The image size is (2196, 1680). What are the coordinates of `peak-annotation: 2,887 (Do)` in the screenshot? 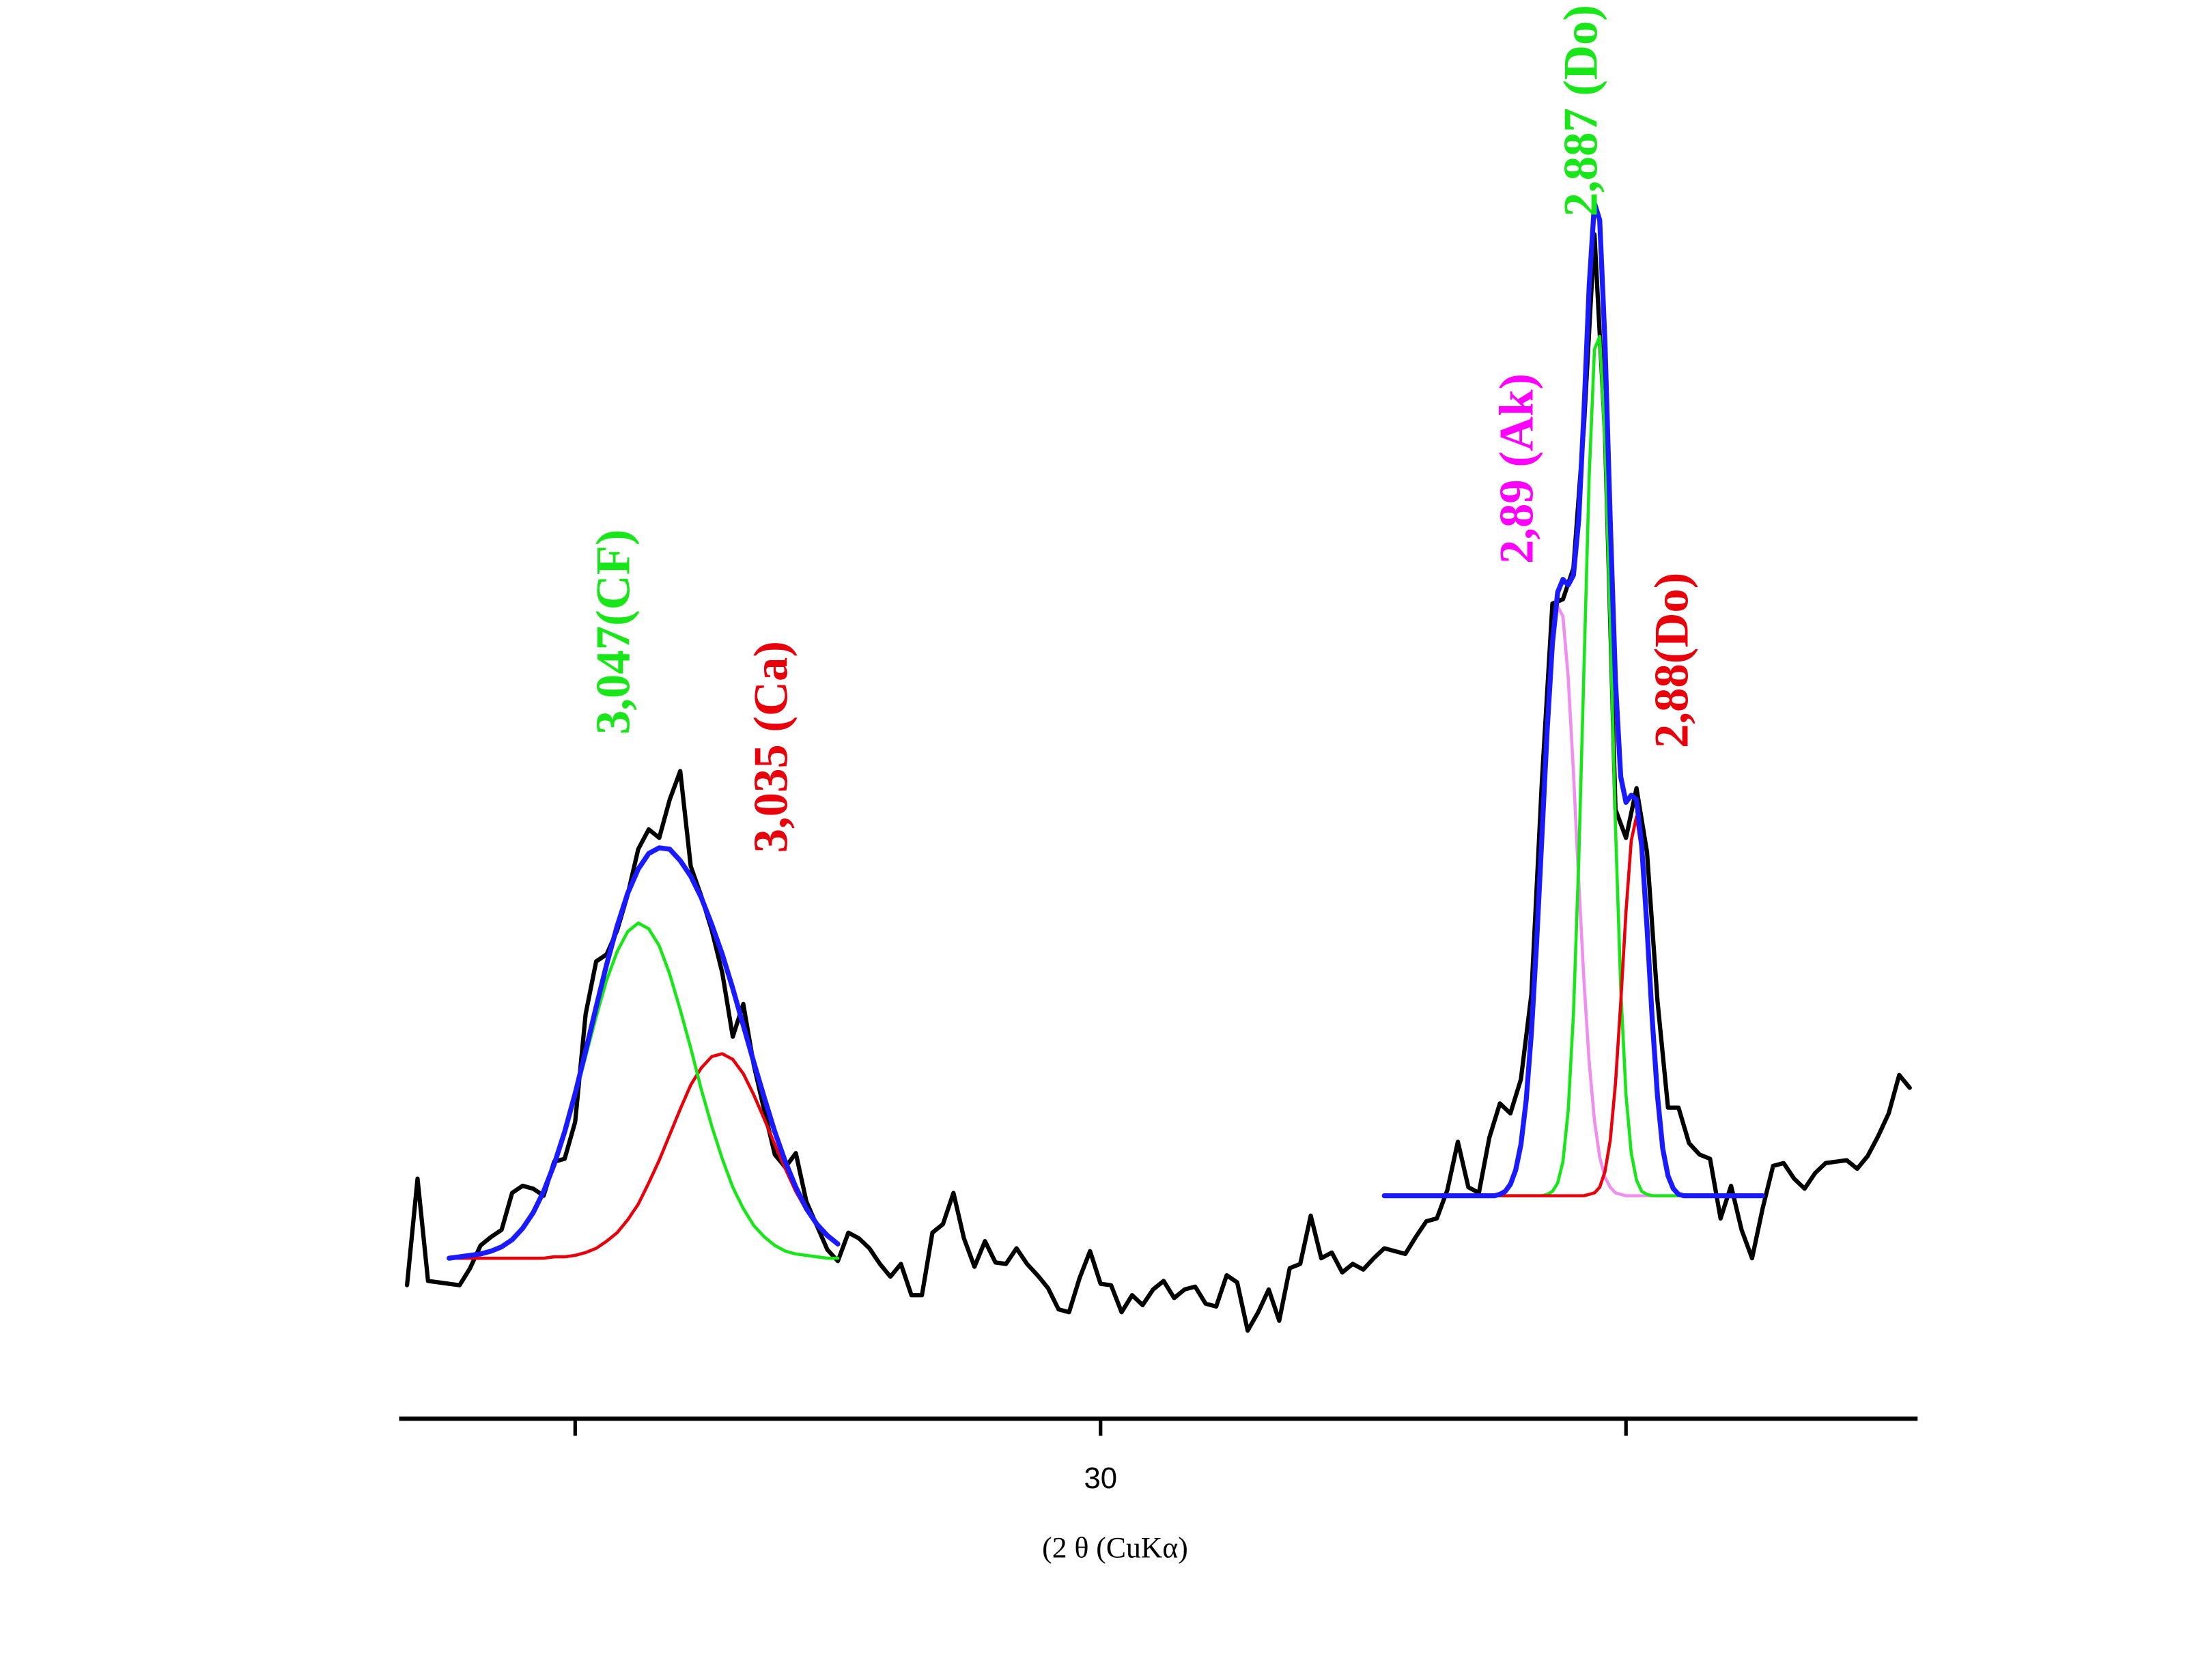 It's located at (1580, 110).